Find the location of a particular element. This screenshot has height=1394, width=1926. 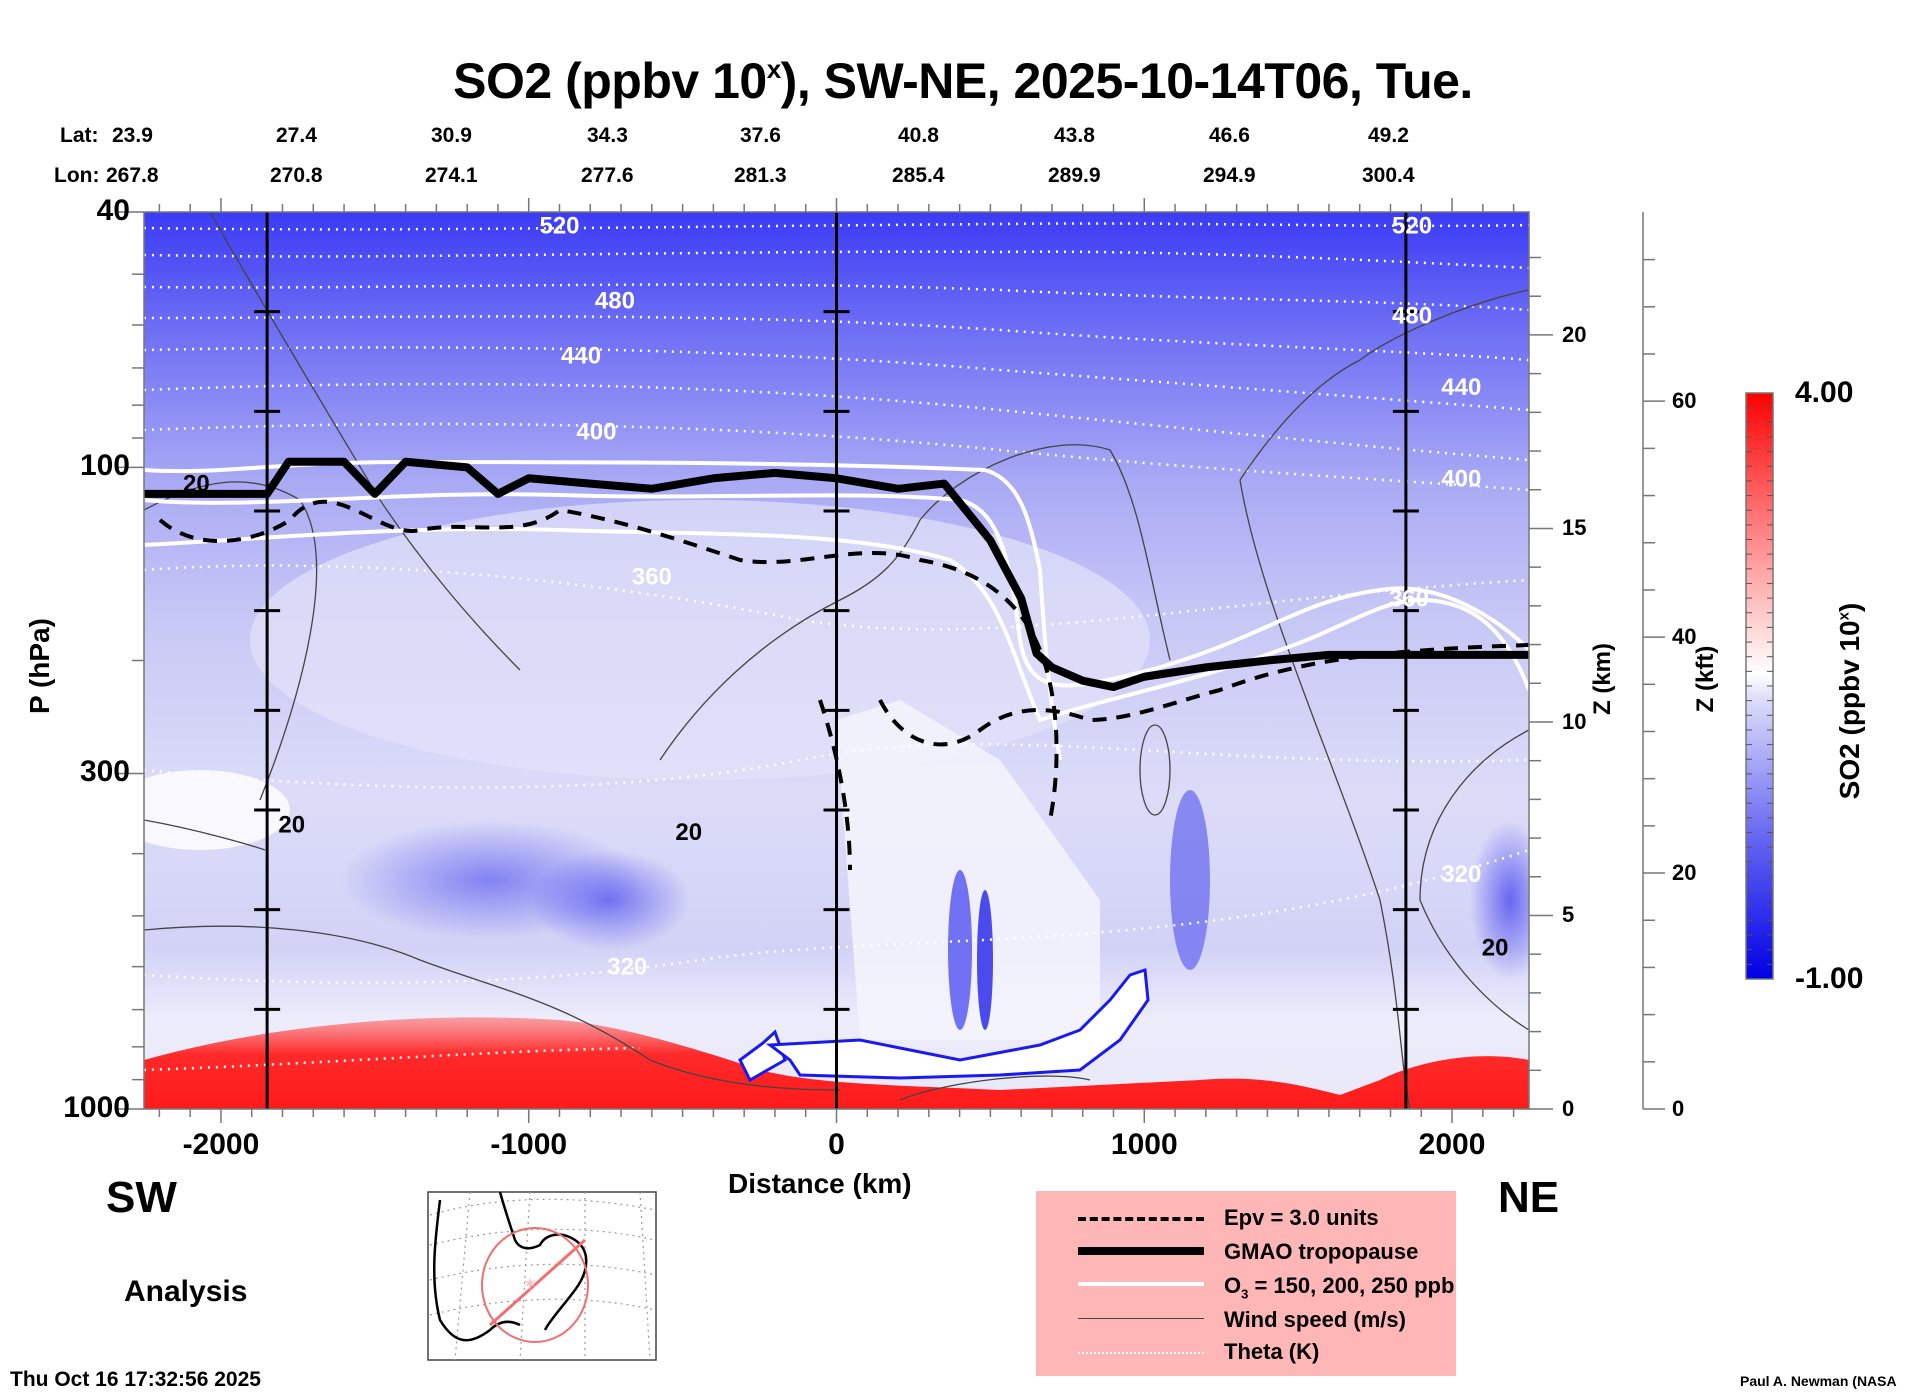

locator-map: ✶ is located at coordinates (542, 1276).